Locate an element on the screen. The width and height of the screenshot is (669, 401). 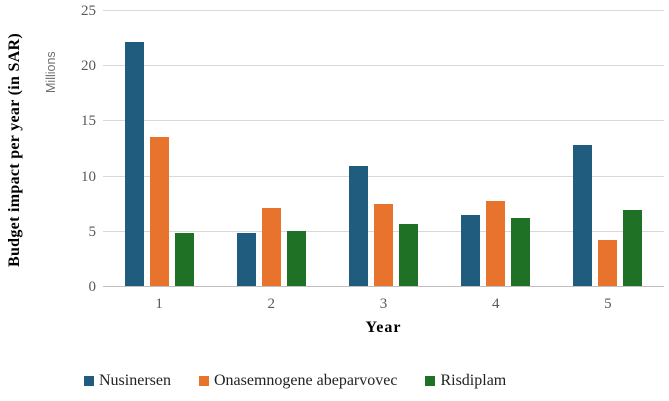
bar-series2-year1 is located at coordinates (159, 211).